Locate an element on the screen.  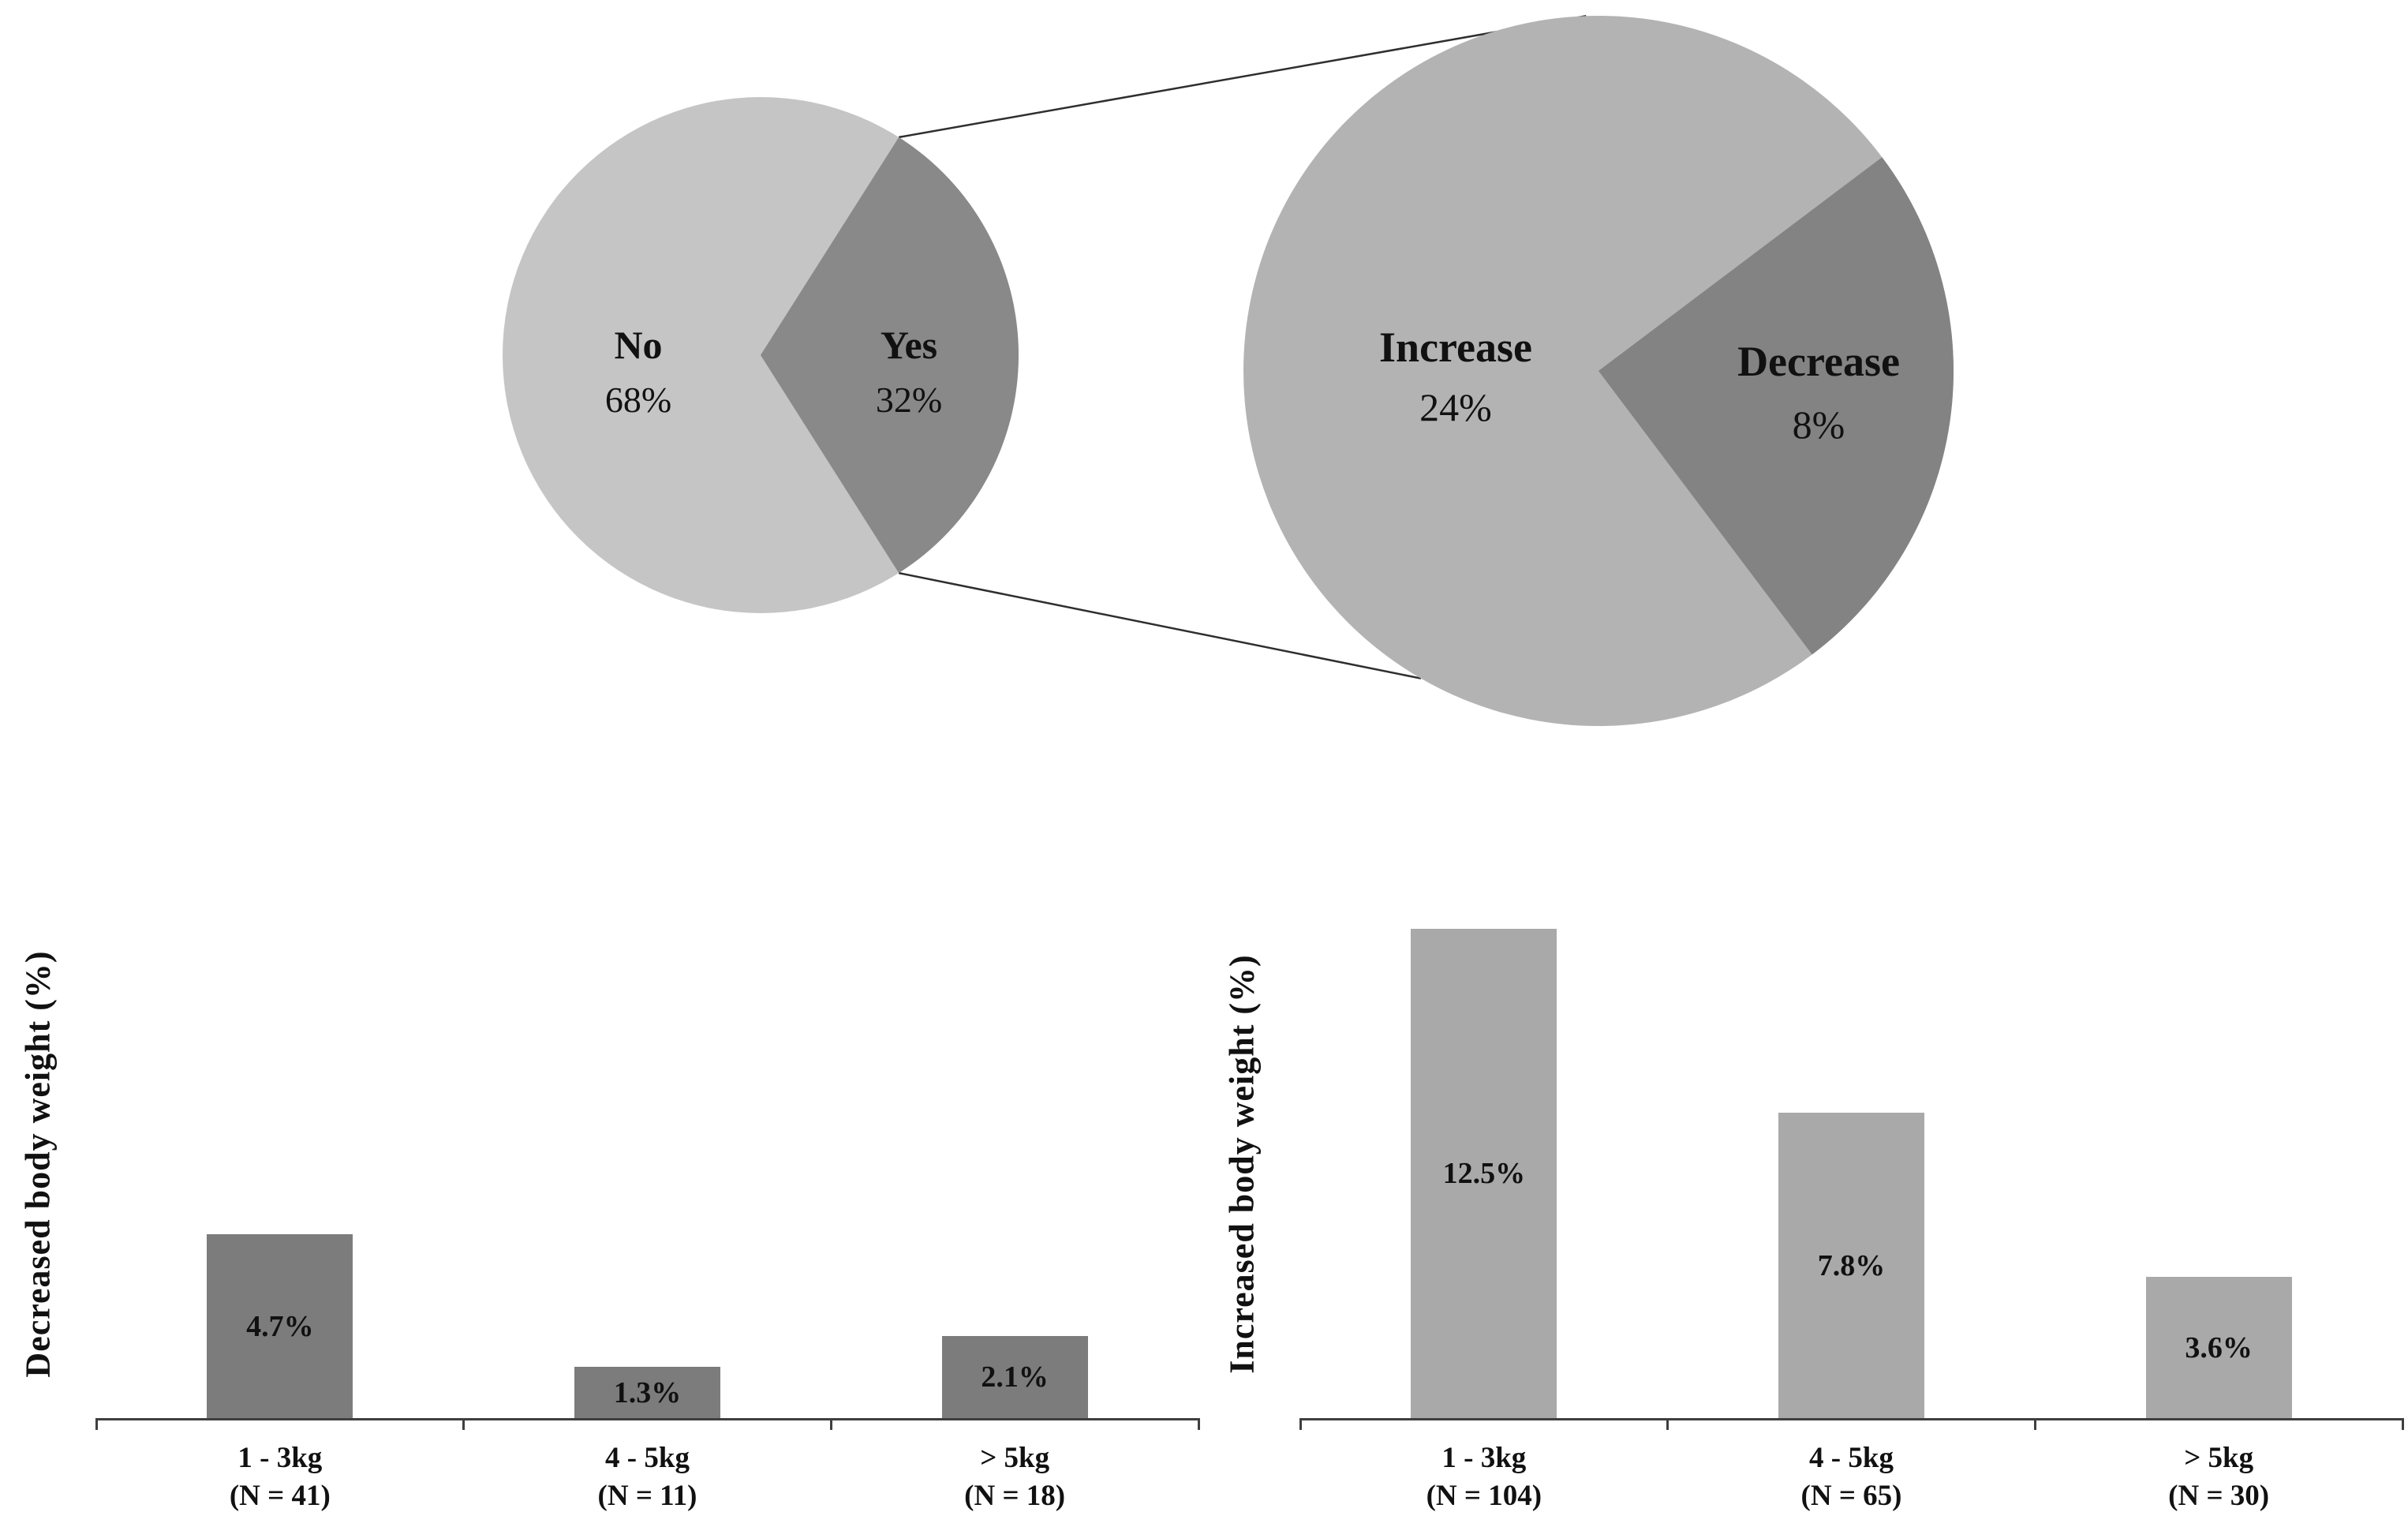
category-n: (N = 104) is located at coordinates (1484, 1496).